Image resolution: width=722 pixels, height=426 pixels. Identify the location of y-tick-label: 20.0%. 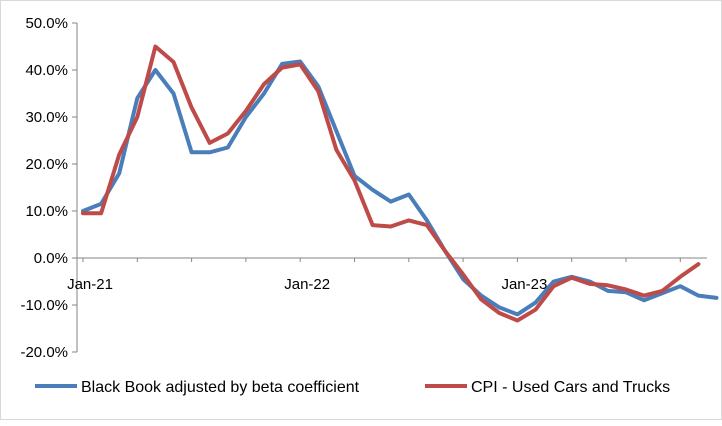
(46, 164).